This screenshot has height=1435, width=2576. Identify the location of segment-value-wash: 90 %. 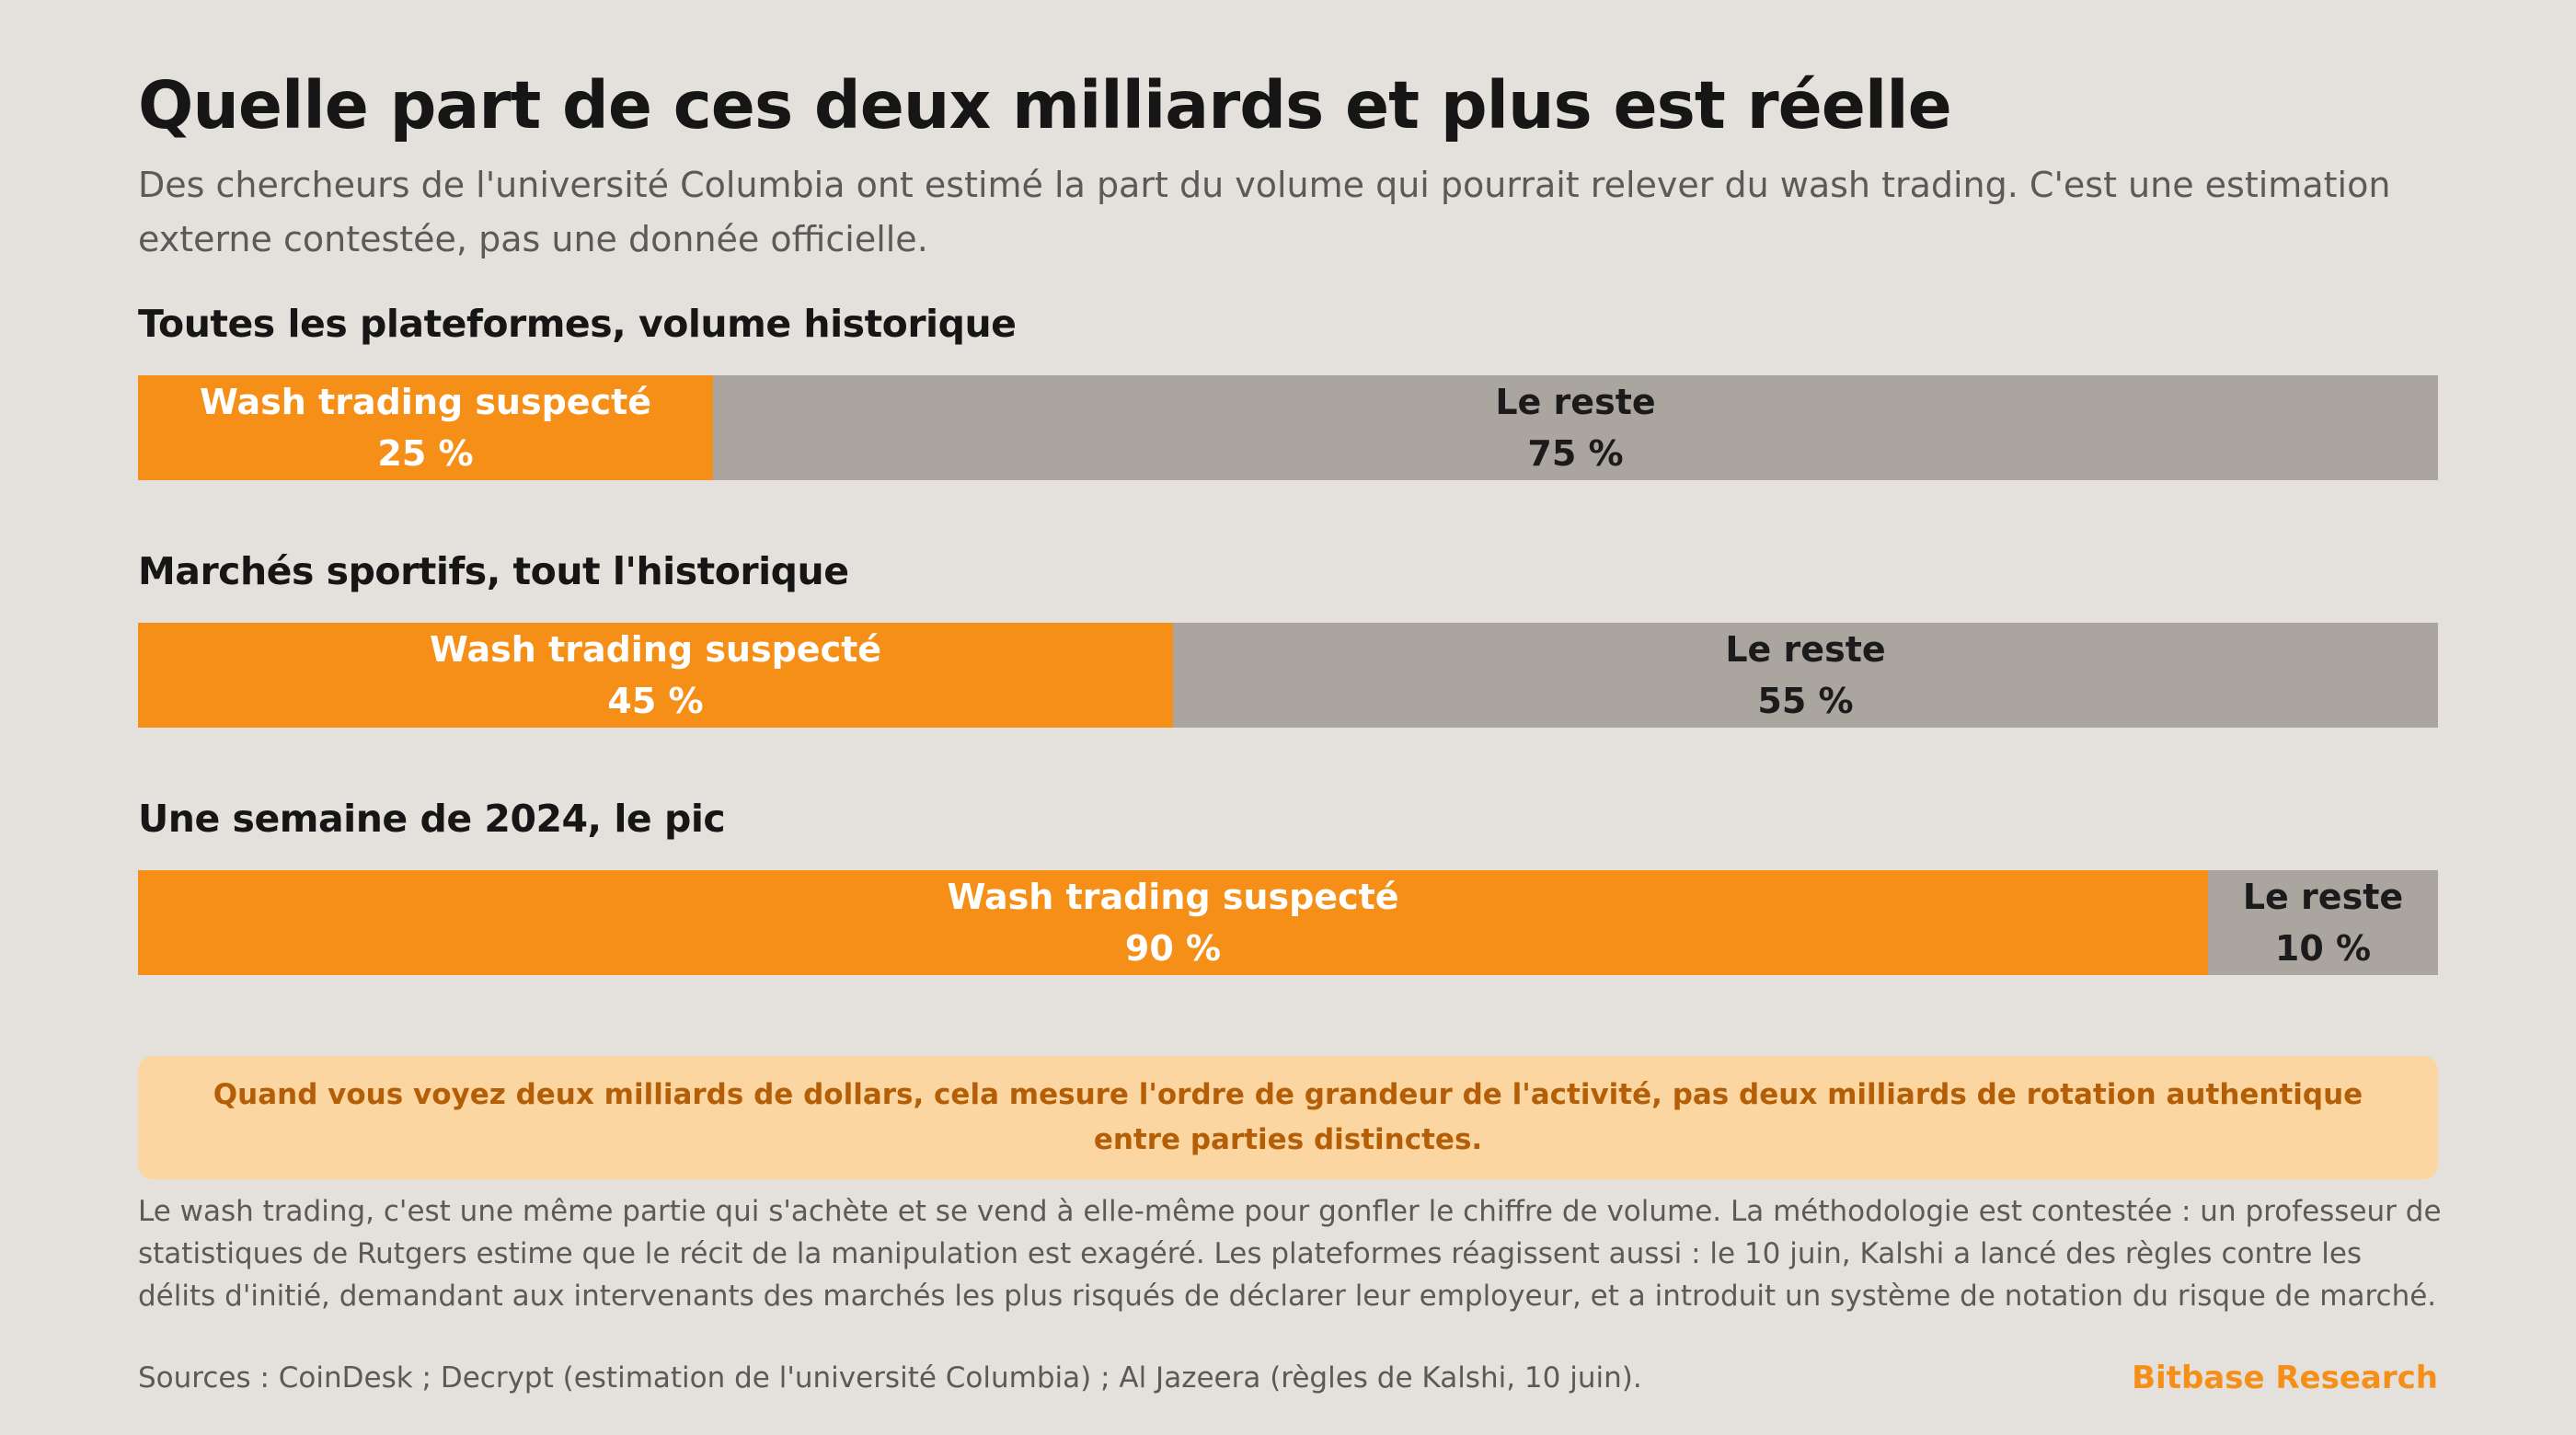
(1173, 948).